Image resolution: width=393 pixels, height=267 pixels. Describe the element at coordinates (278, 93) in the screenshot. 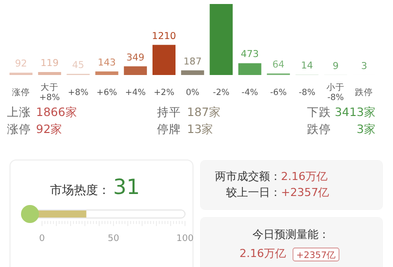

I see `x-tick-label: -6%` at that location.